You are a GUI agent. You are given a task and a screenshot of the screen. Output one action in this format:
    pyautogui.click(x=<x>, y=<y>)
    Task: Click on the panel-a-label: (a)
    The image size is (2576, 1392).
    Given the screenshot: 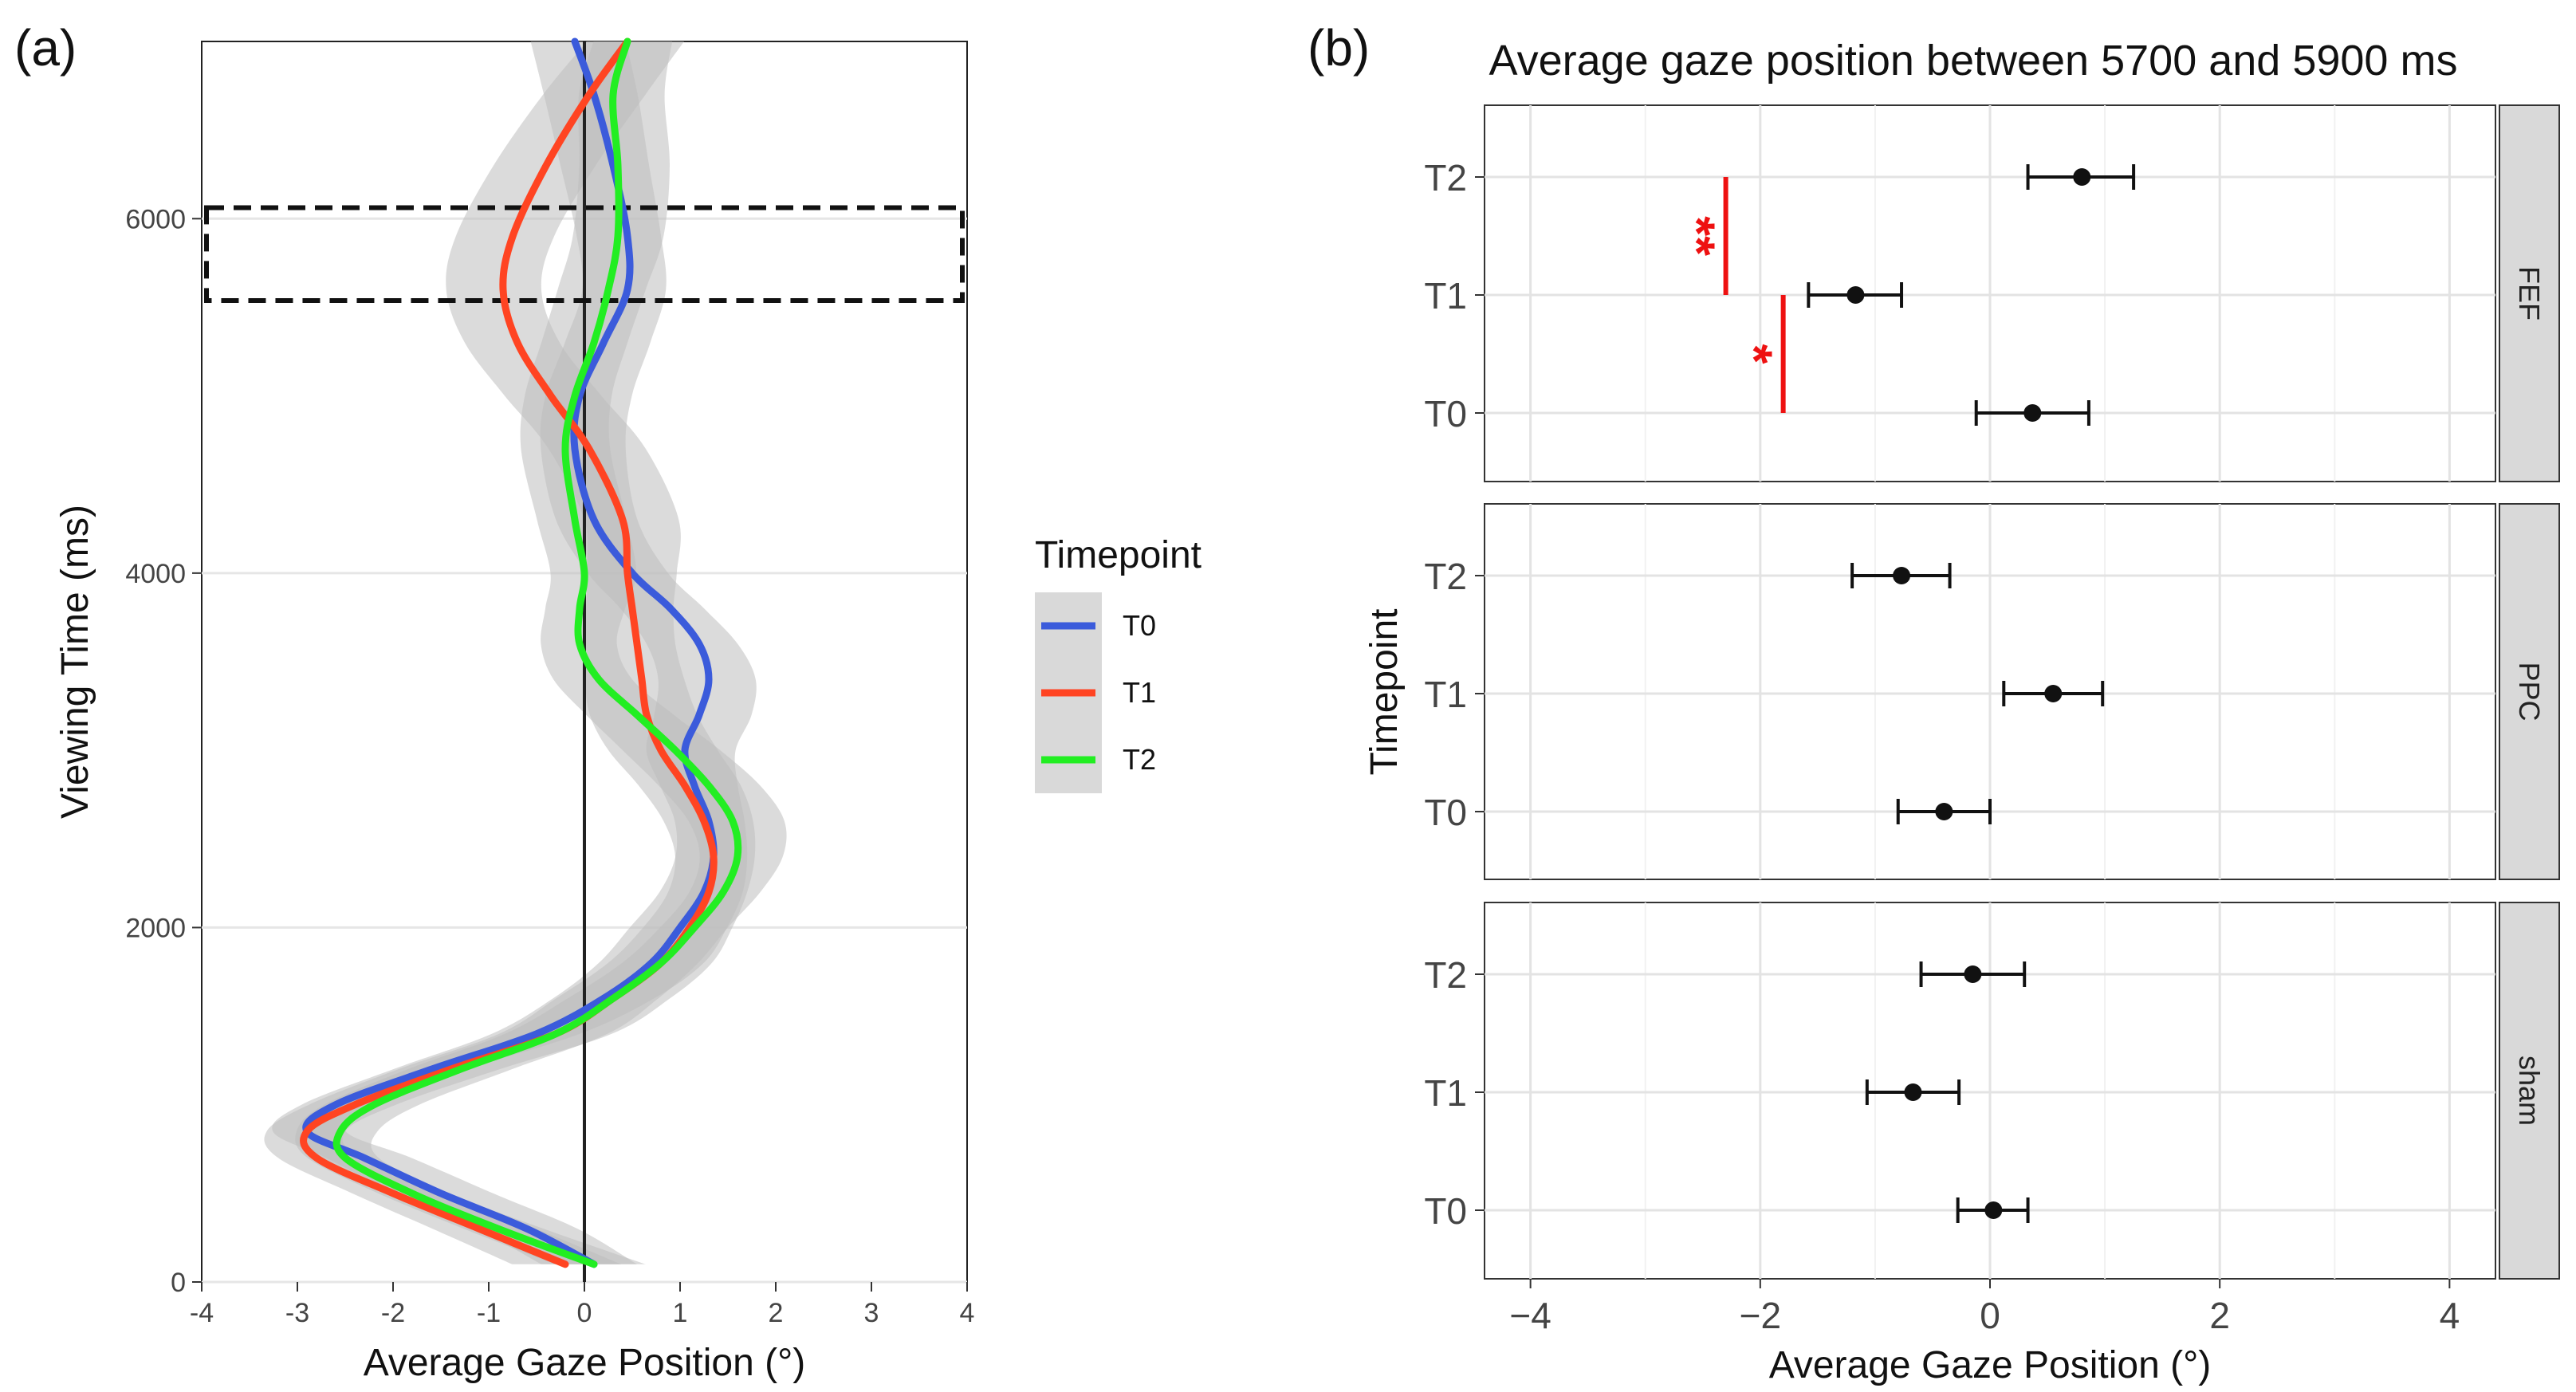 What is the action you would take?
    pyautogui.click(x=46, y=48)
    